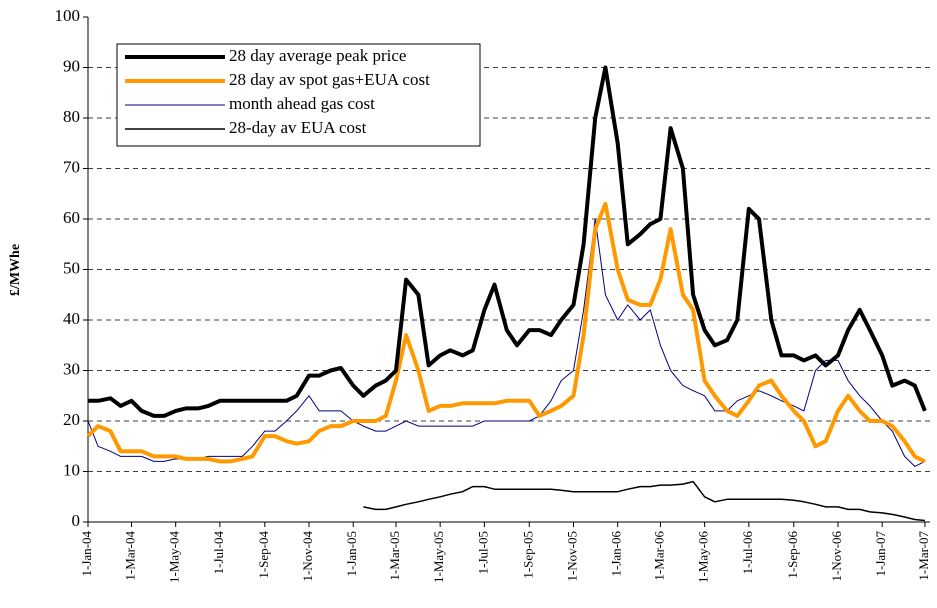 The image size is (937, 608). What do you see at coordinates (317, 55) in the screenshot?
I see `legend-label: 28 day average peak price` at bounding box center [317, 55].